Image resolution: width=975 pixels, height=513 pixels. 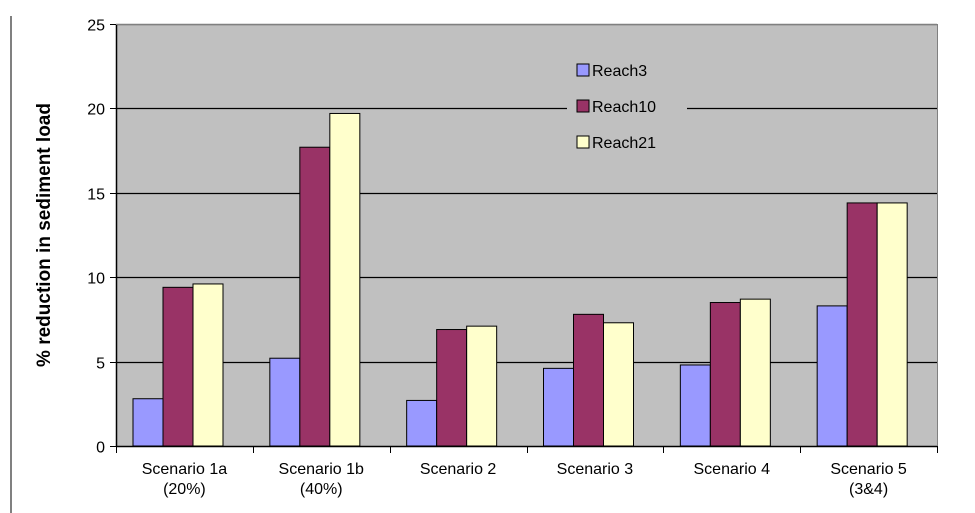 What do you see at coordinates (184, 469) in the screenshot?
I see `x-category-label: Scenario 1a` at bounding box center [184, 469].